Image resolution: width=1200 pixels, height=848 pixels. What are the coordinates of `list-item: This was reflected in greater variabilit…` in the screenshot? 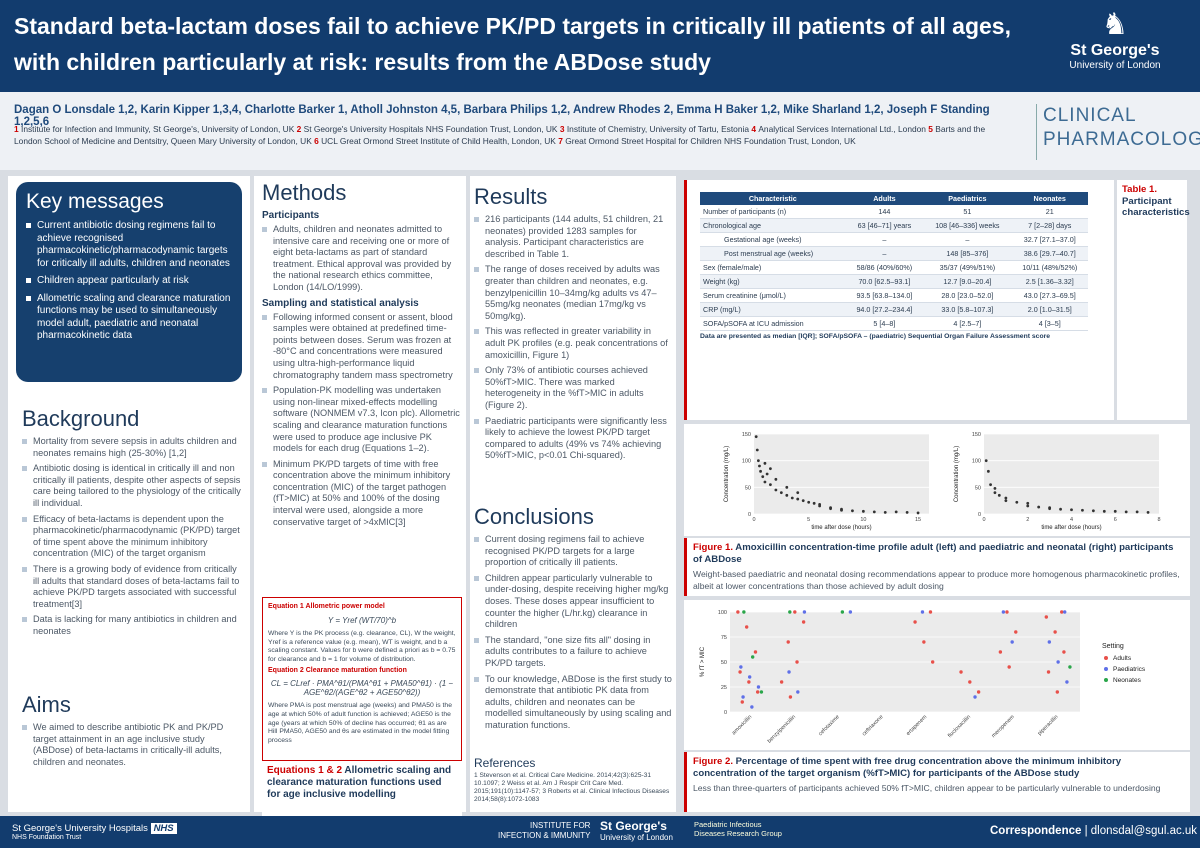 It's located at (573, 343).